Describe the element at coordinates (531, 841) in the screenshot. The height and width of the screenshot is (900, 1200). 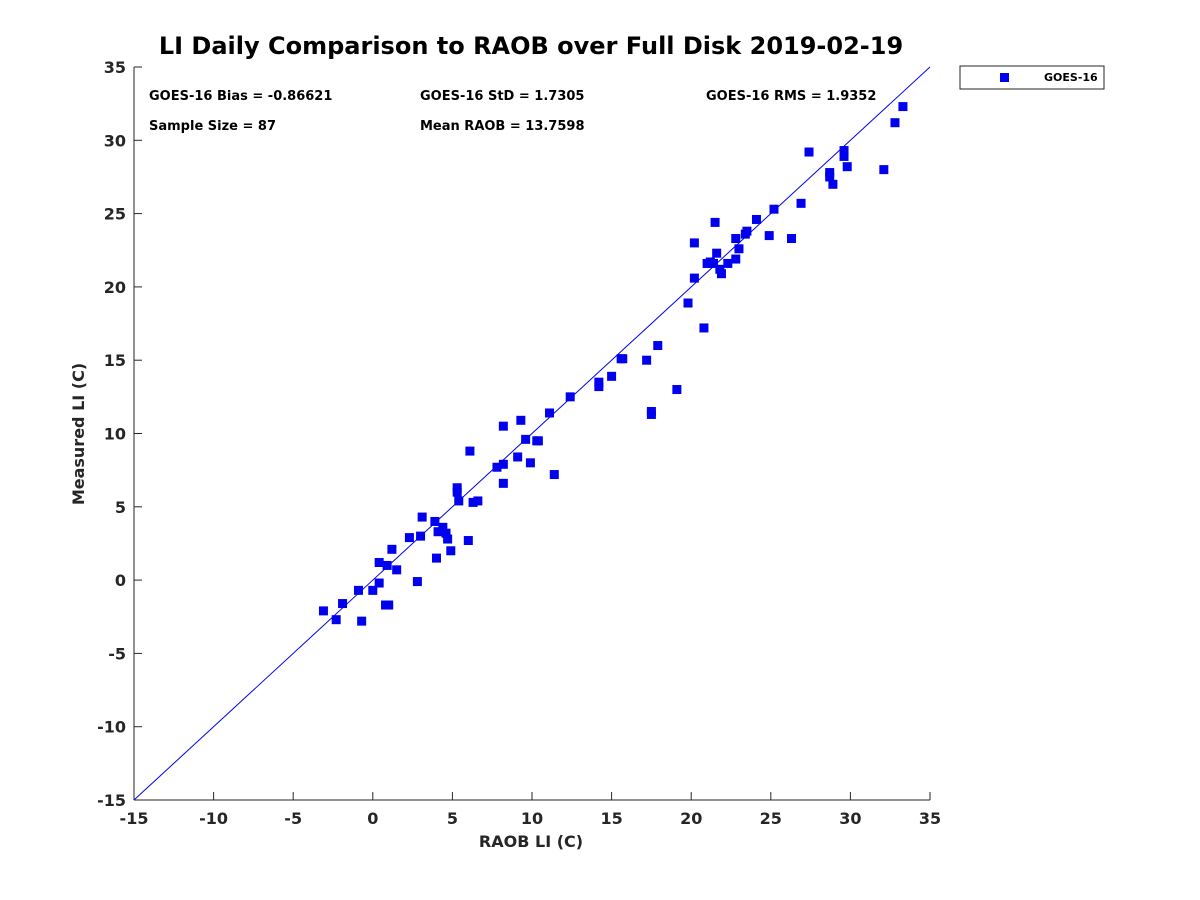
I see `x-axis-label: RAOB LI (C)` at that location.